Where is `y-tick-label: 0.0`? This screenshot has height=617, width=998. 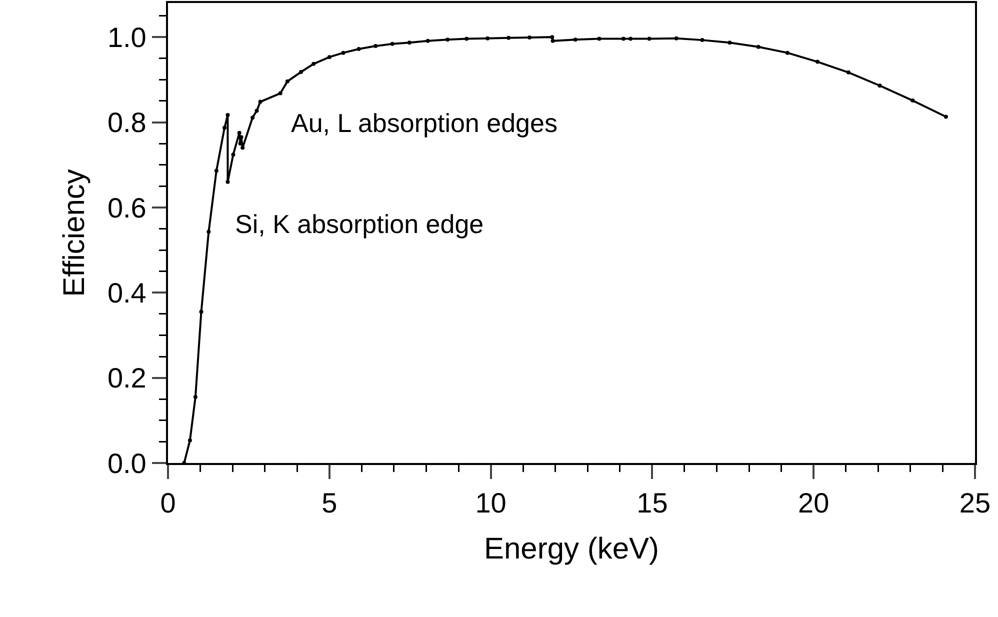
y-tick-label: 0.0 is located at coordinates (126, 463).